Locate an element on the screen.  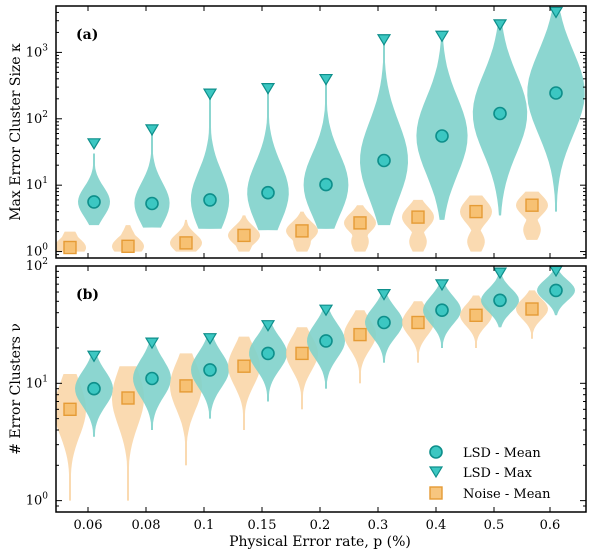
x-tick-label: 0.1 is located at coordinates (204, 525).